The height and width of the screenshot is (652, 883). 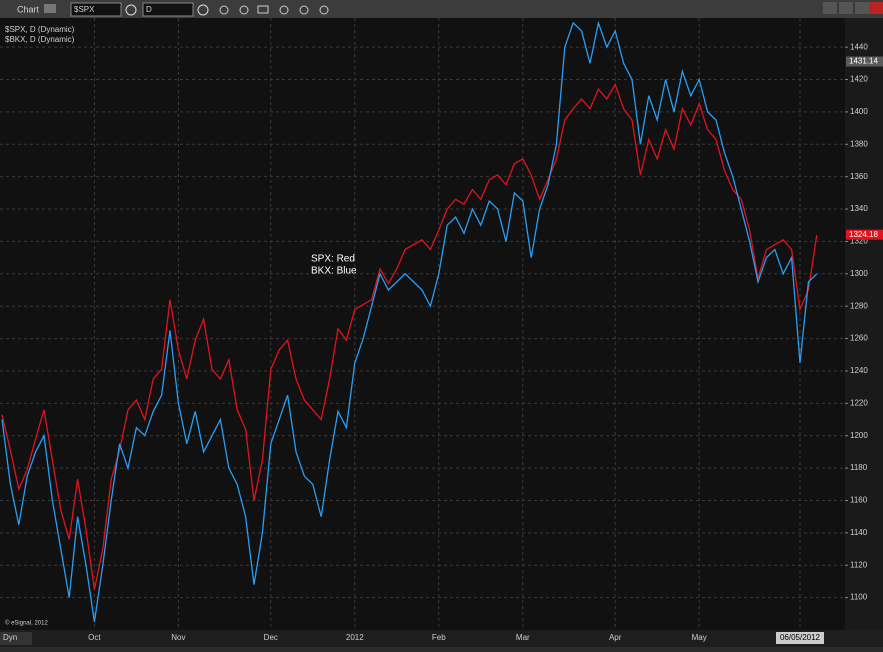 What do you see at coordinates (859, 532) in the screenshot?
I see `y-tick-label: 1140` at bounding box center [859, 532].